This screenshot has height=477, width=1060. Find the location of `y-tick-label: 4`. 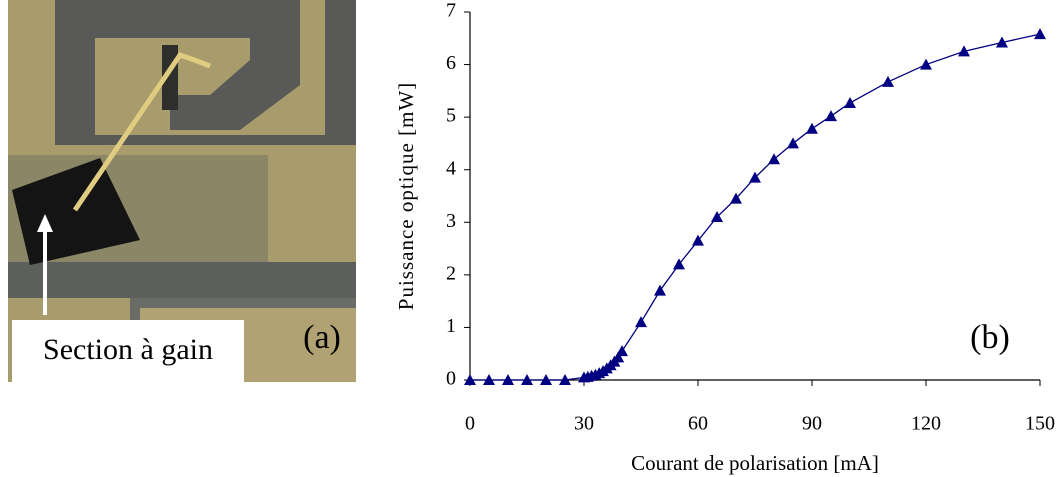

y-tick-label: 4 is located at coordinates (451, 168).